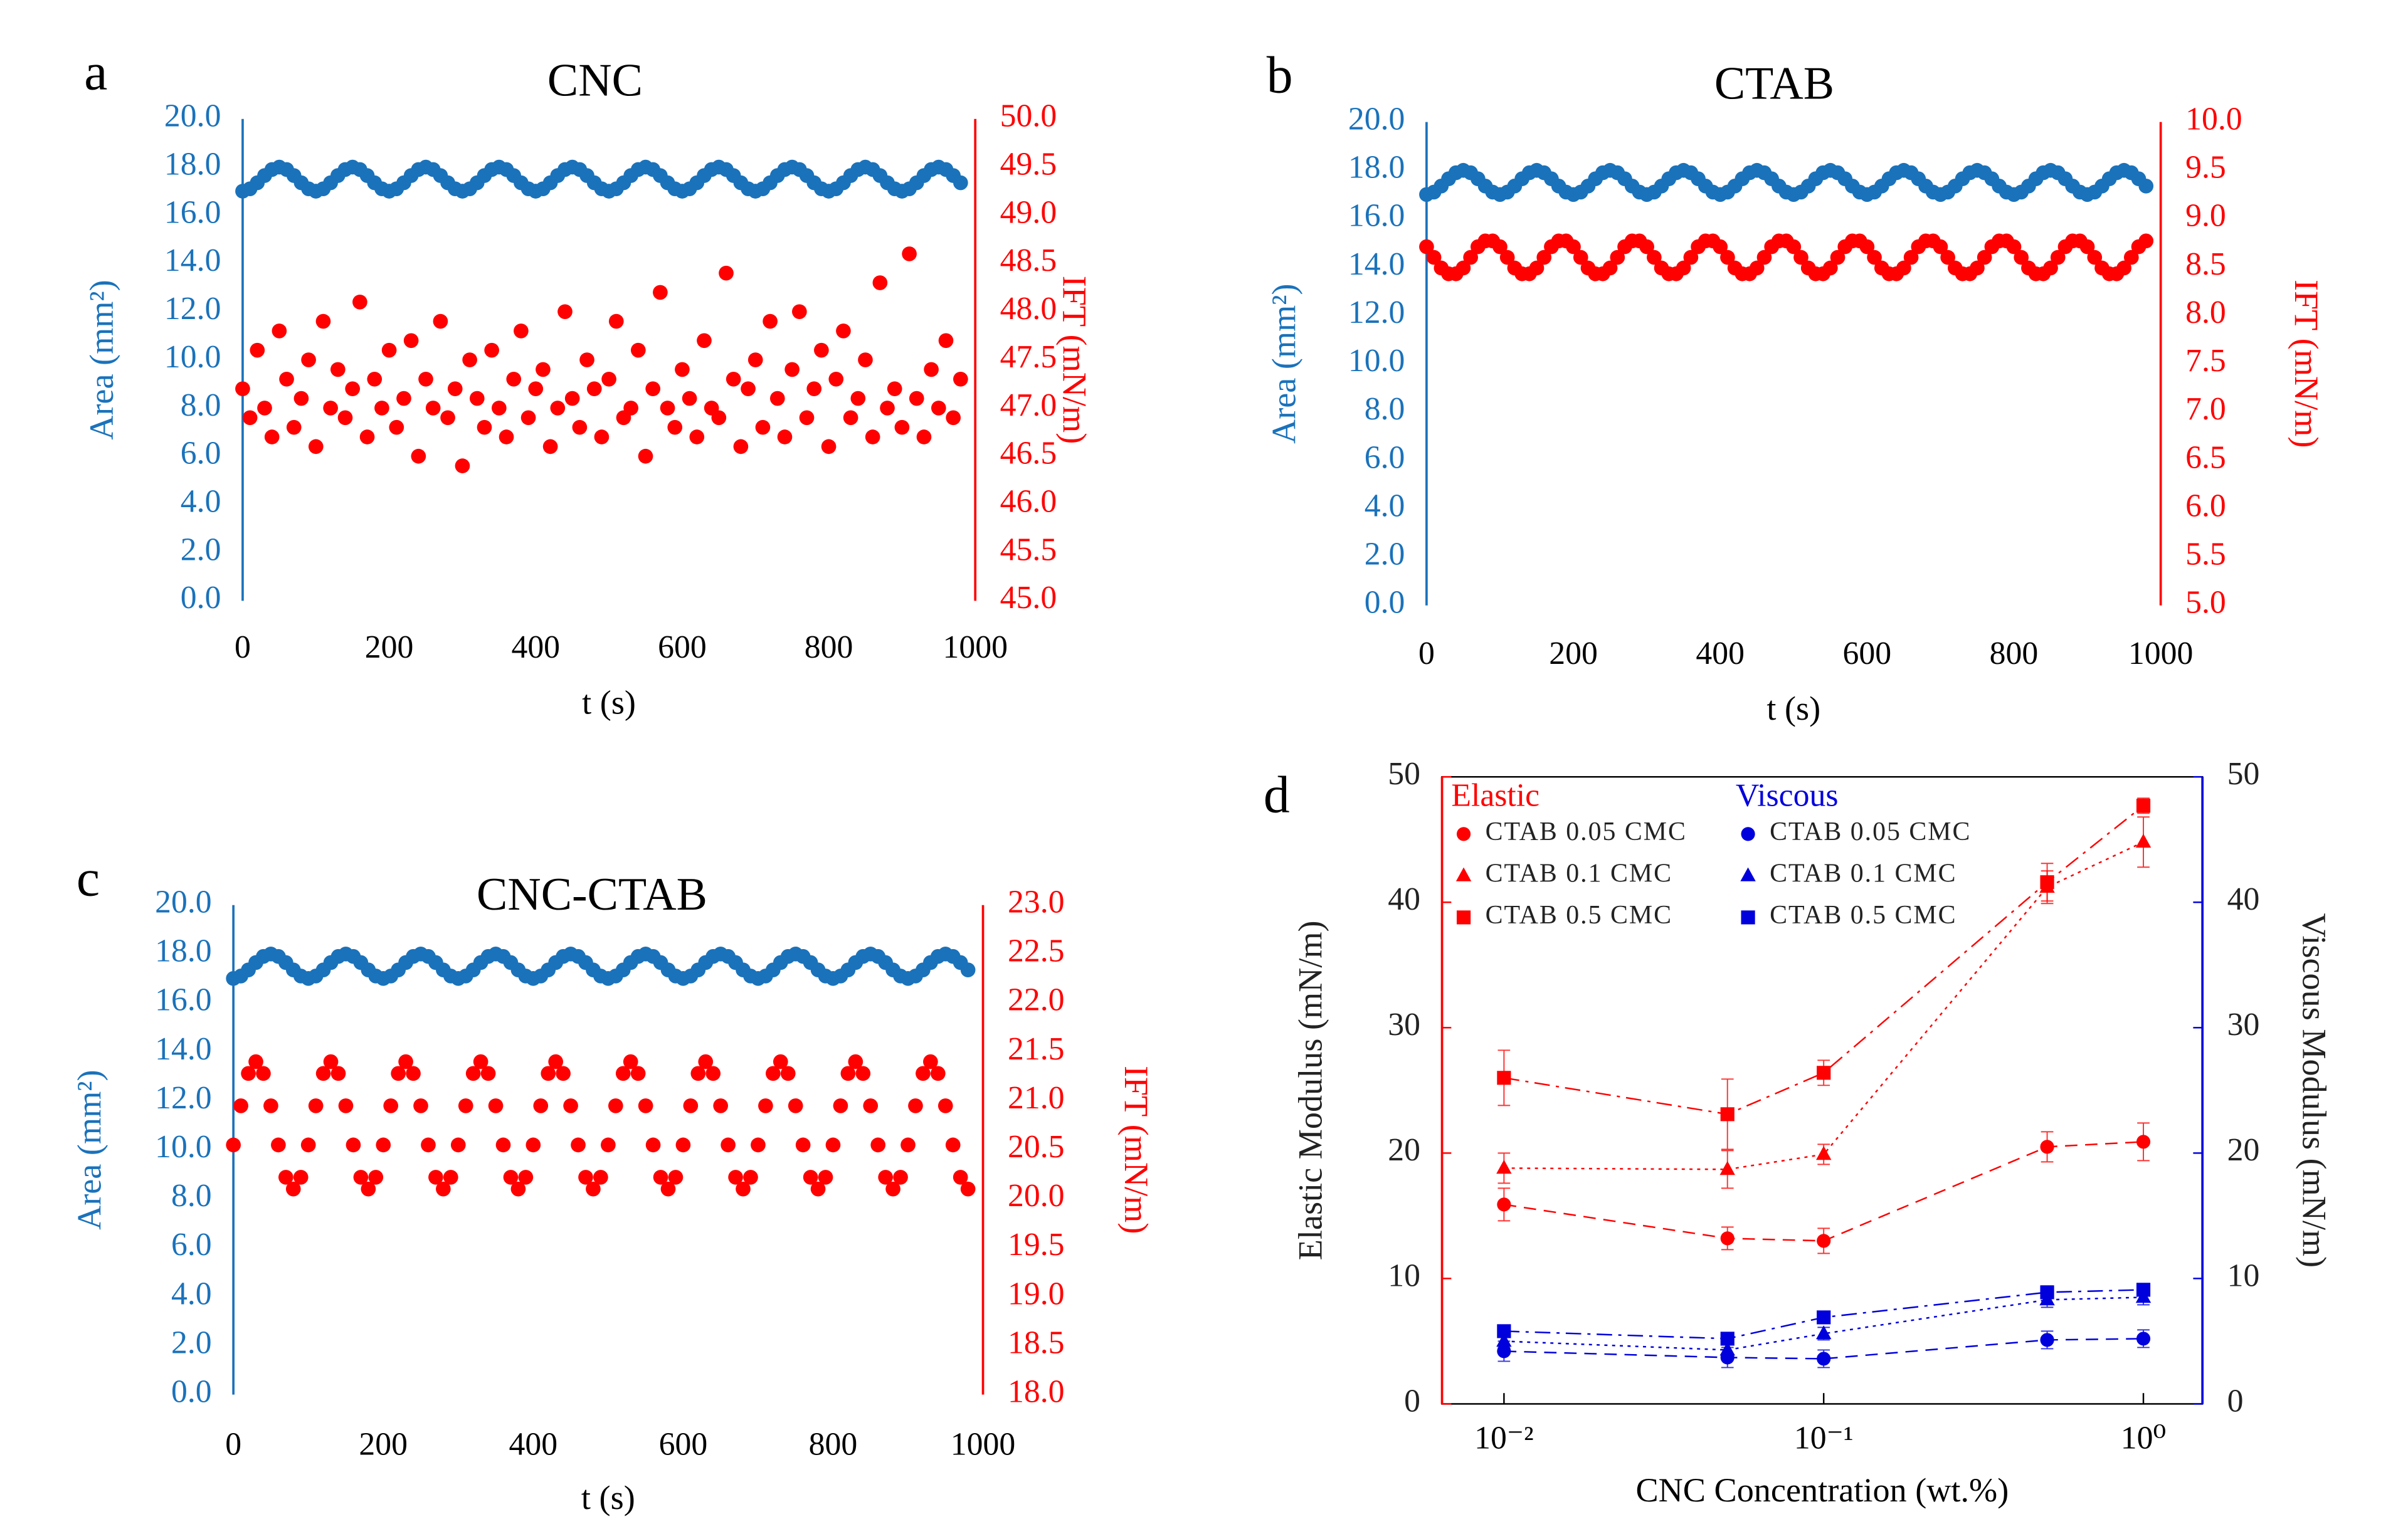 The image size is (2408, 1529). What do you see at coordinates (2235, 1401) in the screenshot?
I see `y2-tick-label: 0` at bounding box center [2235, 1401].